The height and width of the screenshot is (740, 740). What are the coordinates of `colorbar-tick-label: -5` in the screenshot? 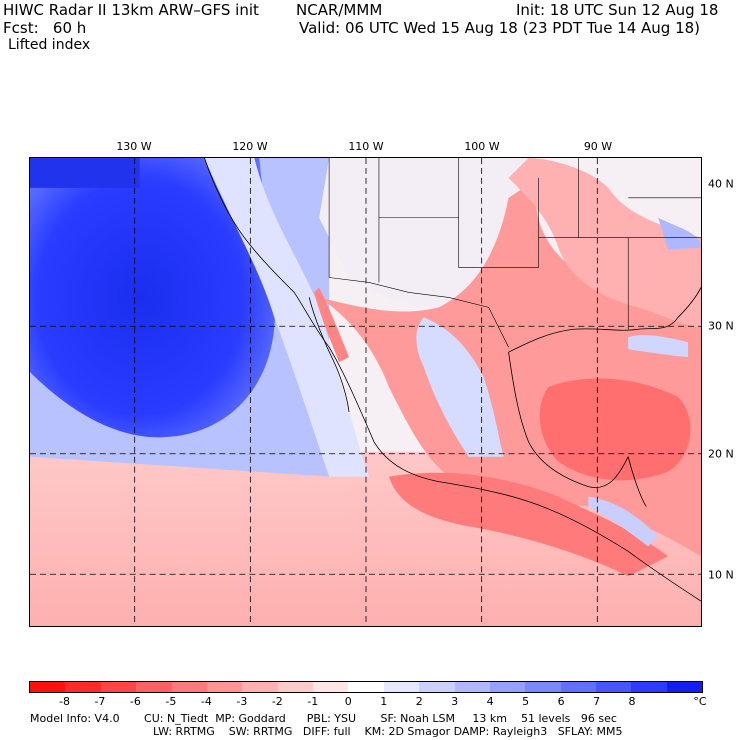 It's located at (171, 701).